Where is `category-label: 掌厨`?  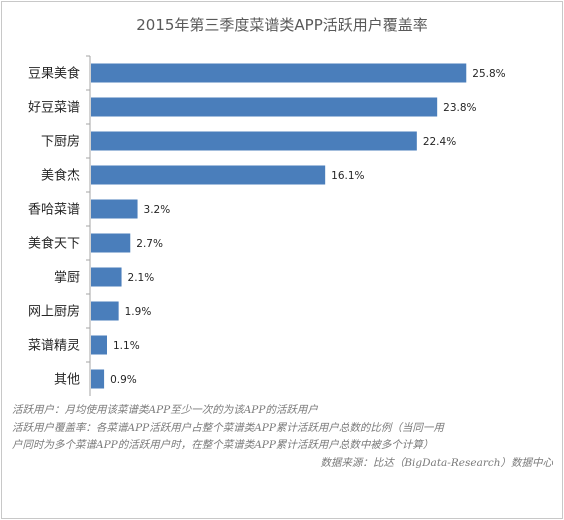 category-label: 掌厨 is located at coordinates (67, 278).